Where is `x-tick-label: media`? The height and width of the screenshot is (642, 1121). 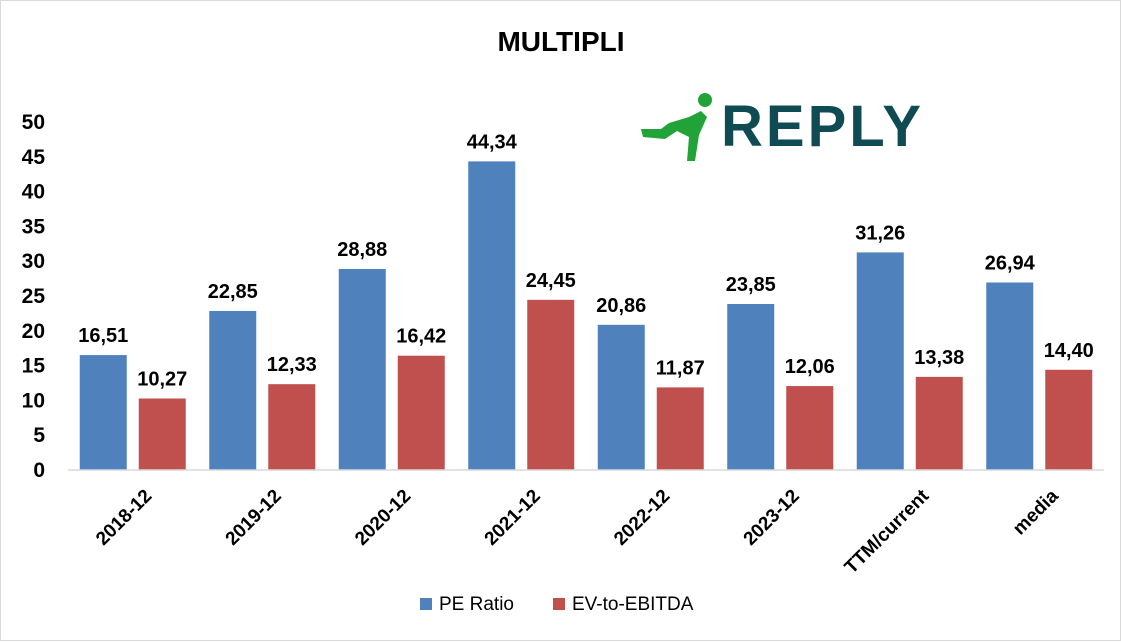
x-tick-label: media is located at coordinates (1036, 512).